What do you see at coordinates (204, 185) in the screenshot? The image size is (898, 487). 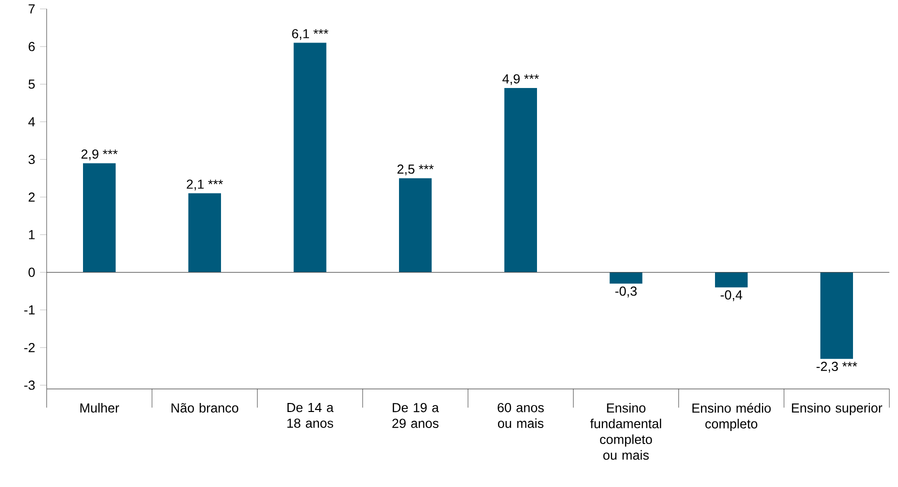 I see `data-label: 2,1 ***` at bounding box center [204, 185].